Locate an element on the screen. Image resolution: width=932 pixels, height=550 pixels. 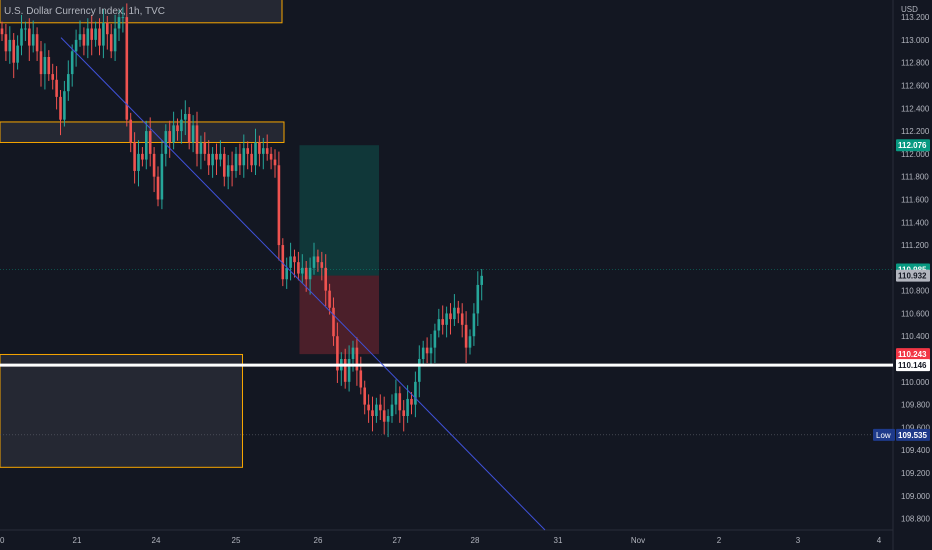
y-tick-label: 109.800 is located at coordinates (915, 405).